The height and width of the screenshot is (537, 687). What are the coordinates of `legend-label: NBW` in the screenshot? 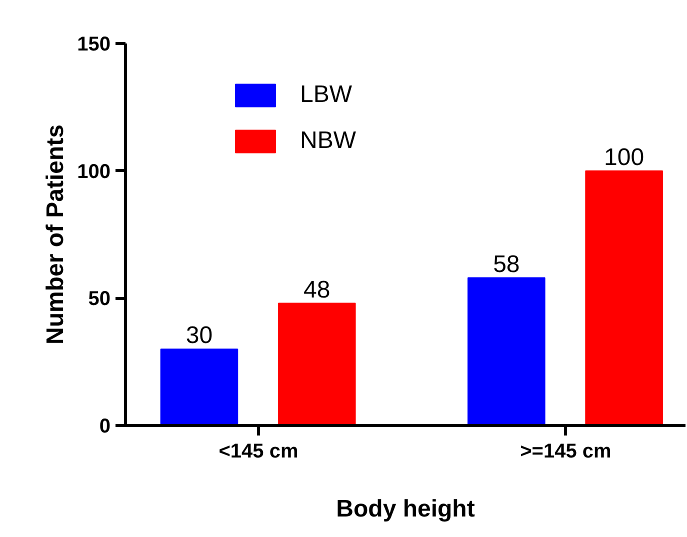 It's located at (328, 141).